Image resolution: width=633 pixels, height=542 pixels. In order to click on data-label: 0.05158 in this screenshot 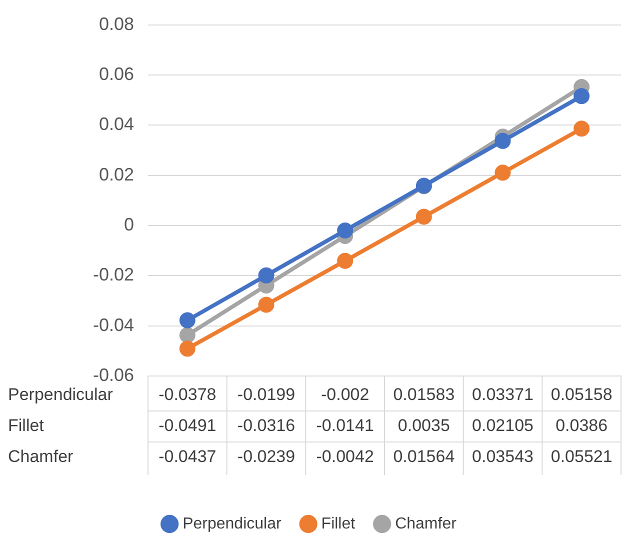, I will do `click(581, 394)`.